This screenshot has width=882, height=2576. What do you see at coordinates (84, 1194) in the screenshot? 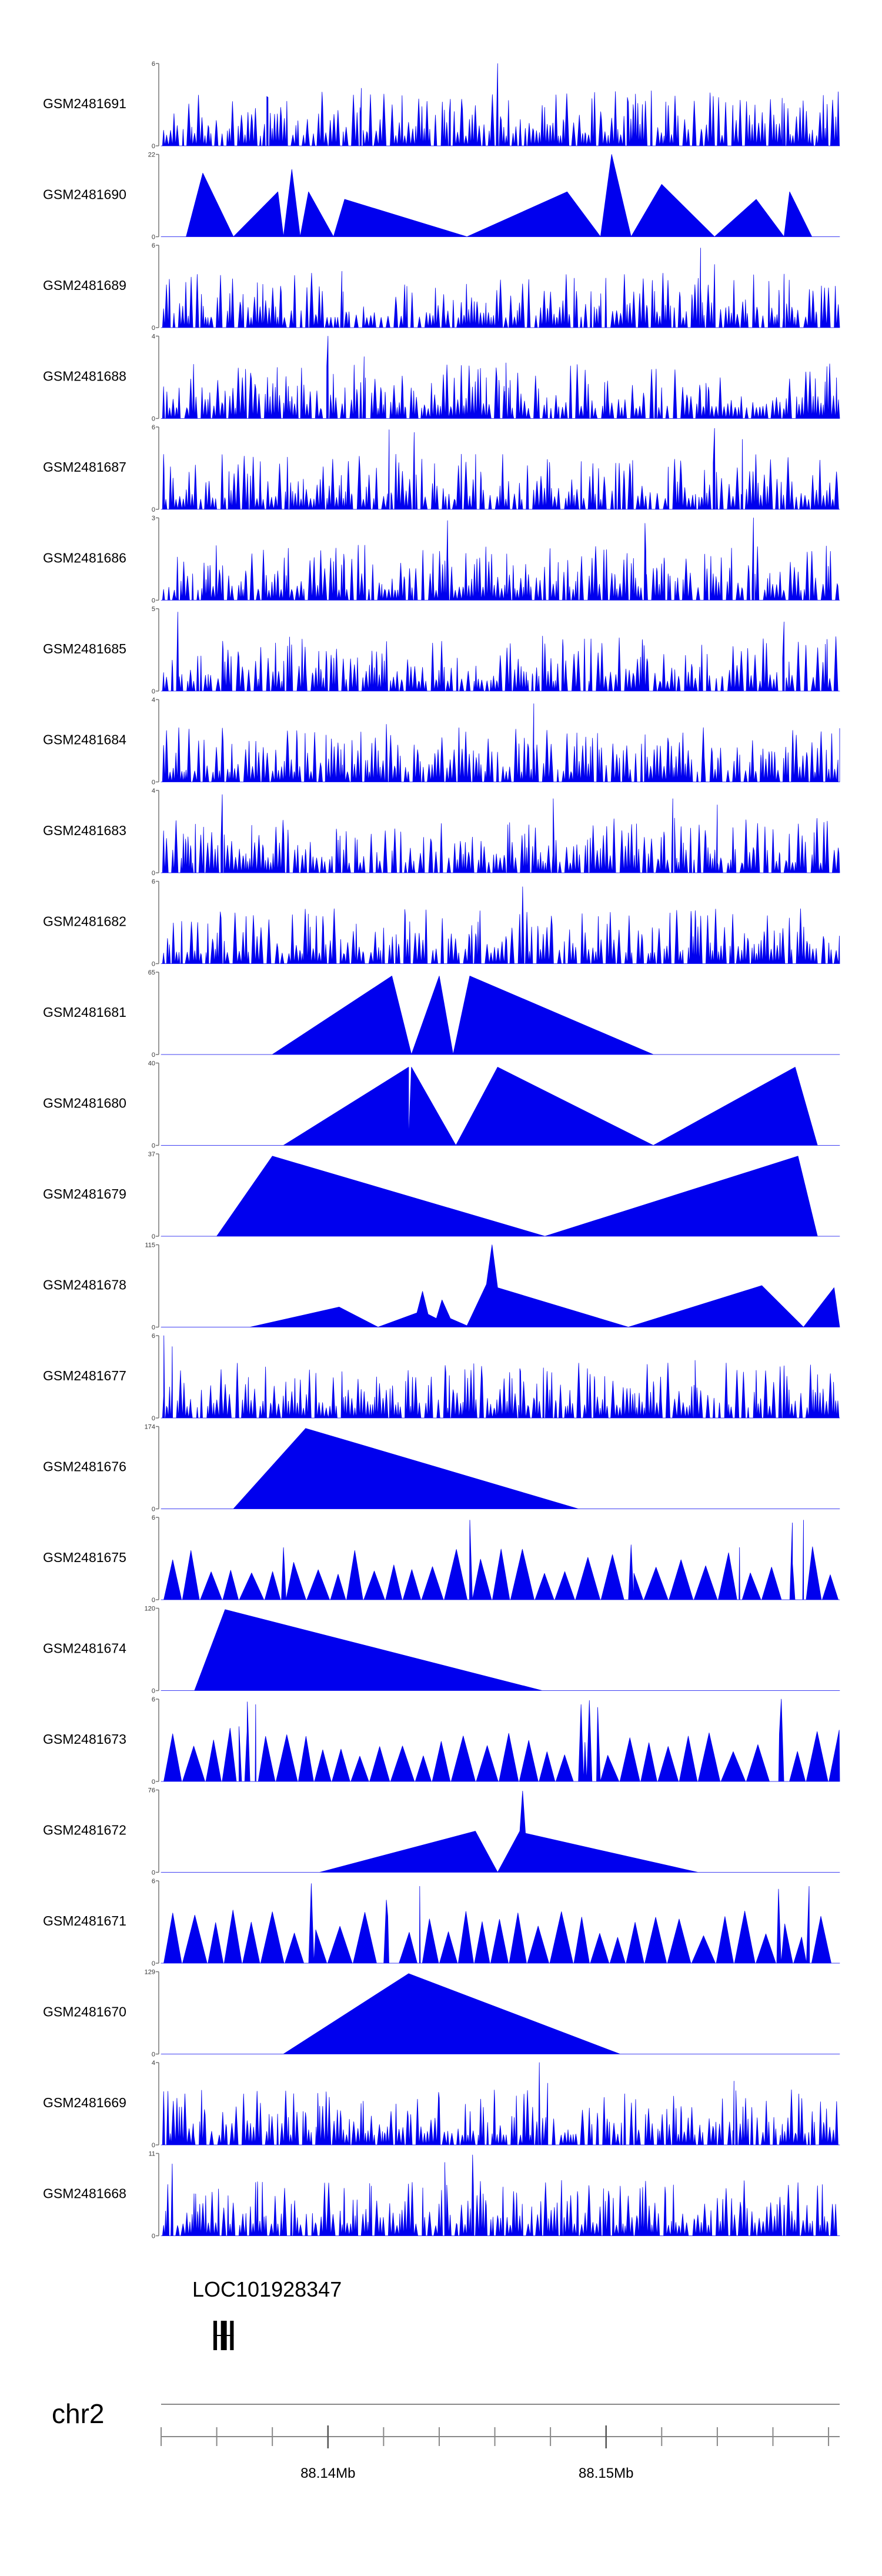
I see `track-label: GSM2481679` at bounding box center [84, 1194].